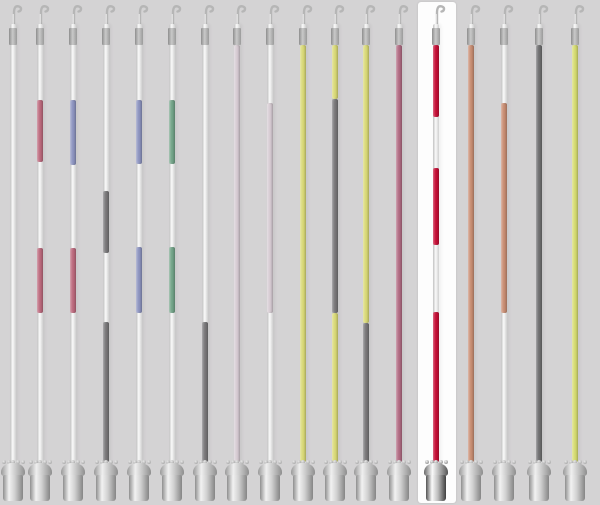  I want to click on pole-segment-sage, so click(172, 132).